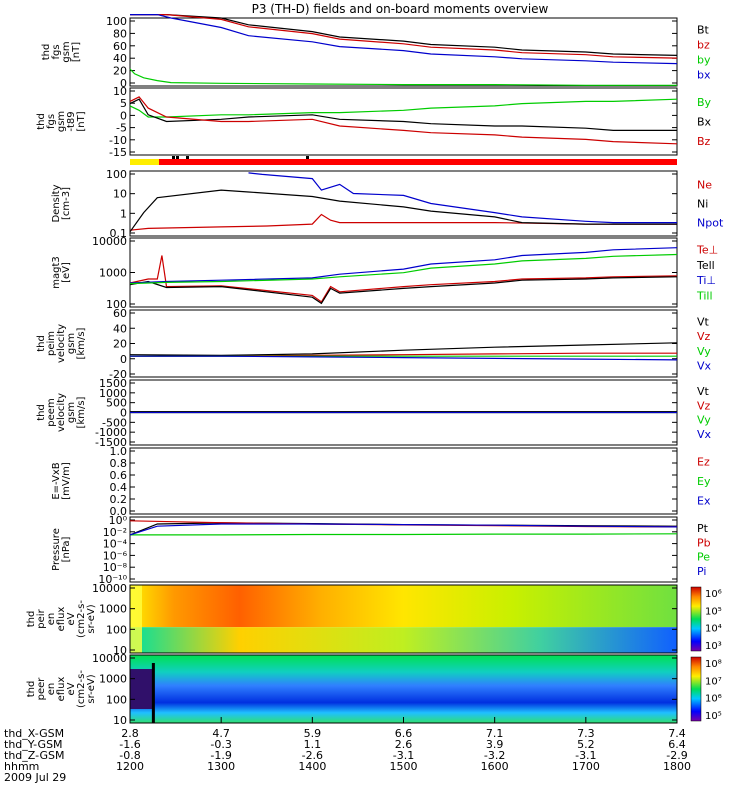 The height and width of the screenshot is (800, 750). What do you see at coordinates (418, 162) in the screenshot?
I see `status-bar-red` at bounding box center [418, 162].